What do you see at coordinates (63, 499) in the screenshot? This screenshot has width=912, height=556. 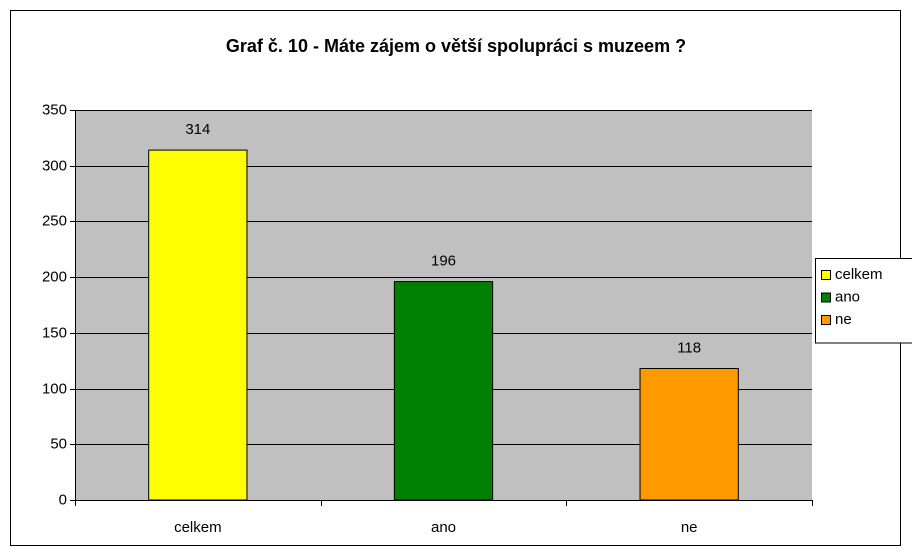 I see `y-tick-label: 0` at bounding box center [63, 499].